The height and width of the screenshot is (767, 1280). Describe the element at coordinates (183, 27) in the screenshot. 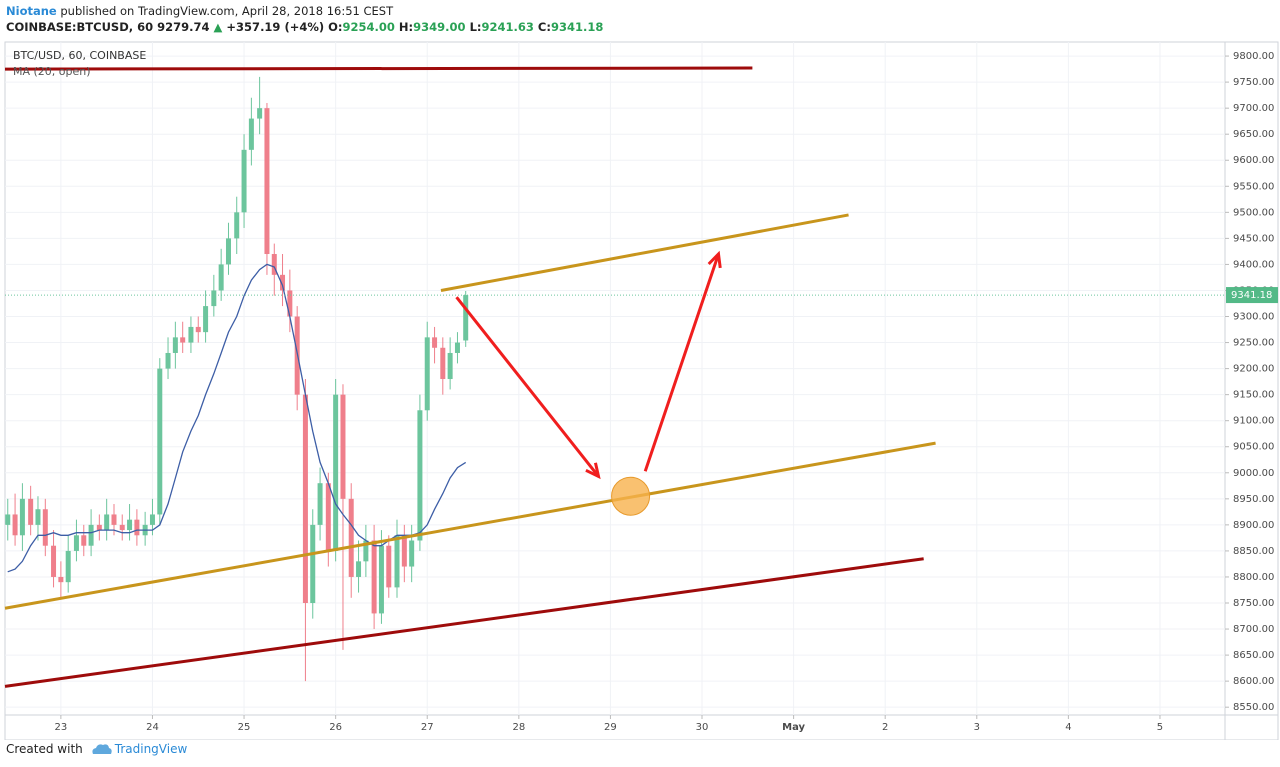

I see `price: 9279.74` at that location.